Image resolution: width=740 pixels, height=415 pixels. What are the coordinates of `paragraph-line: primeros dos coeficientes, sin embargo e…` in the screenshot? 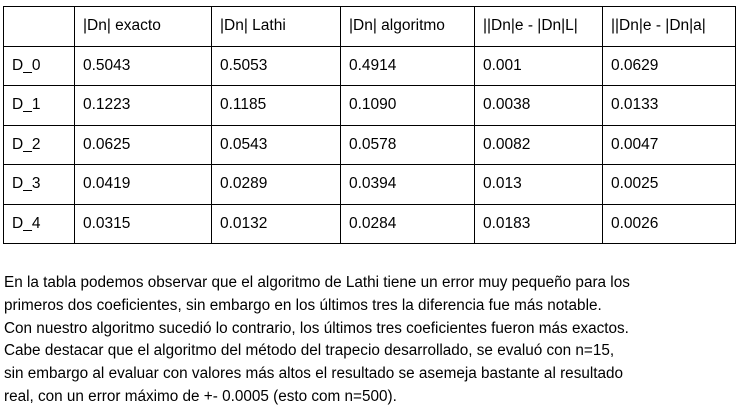 It's located at (303, 305).